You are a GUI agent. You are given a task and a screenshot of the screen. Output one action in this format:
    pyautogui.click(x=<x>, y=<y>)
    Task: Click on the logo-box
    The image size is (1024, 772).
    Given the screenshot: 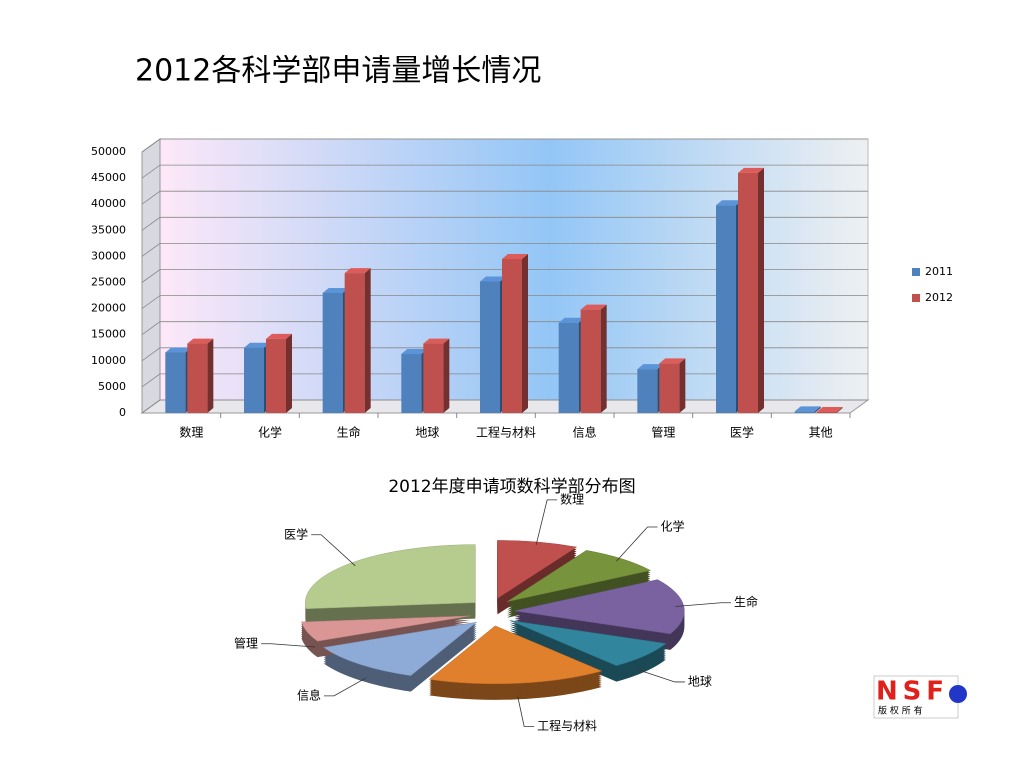 What is the action you would take?
    pyautogui.click(x=916, y=697)
    